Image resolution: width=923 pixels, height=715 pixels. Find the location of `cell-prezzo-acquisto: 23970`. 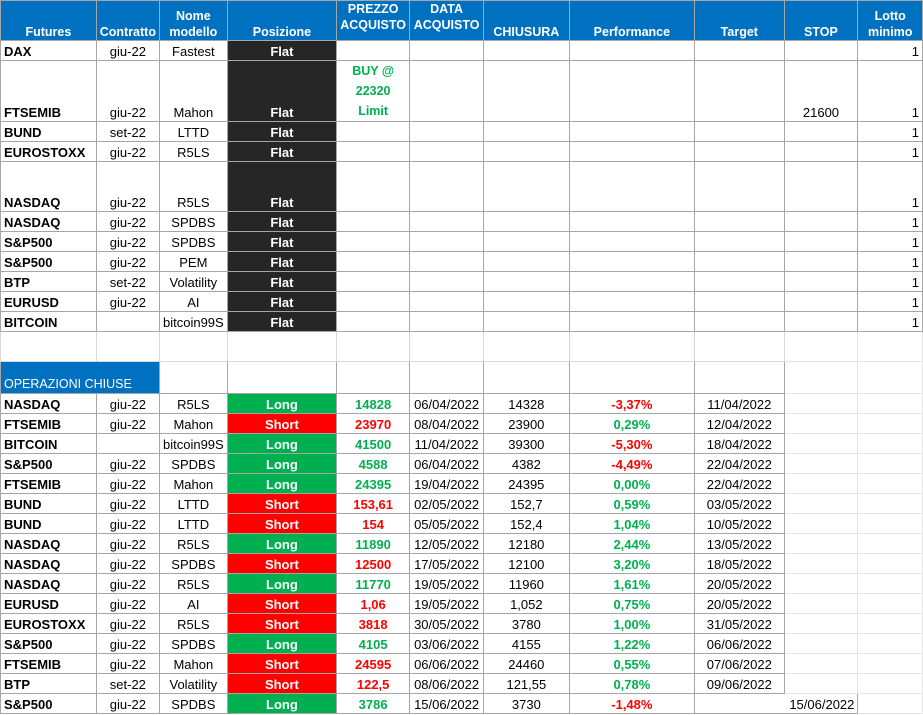

cell-prezzo-acquisto: 23970 is located at coordinates (373, 423).